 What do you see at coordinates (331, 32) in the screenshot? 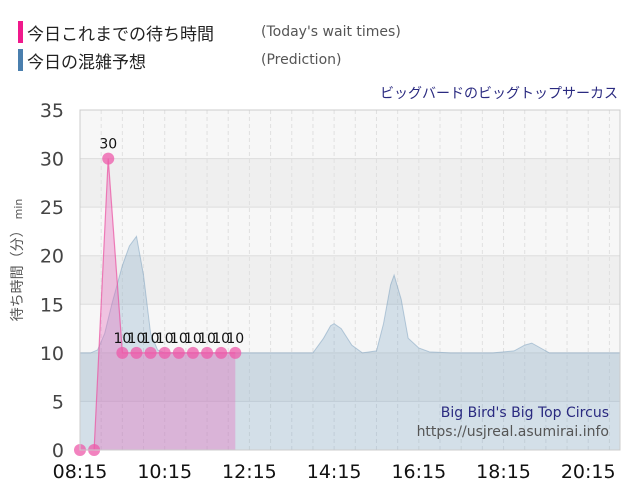
I see `legend-actual-sublabel: (Today's wait times)` at bounding box center [331, 32].